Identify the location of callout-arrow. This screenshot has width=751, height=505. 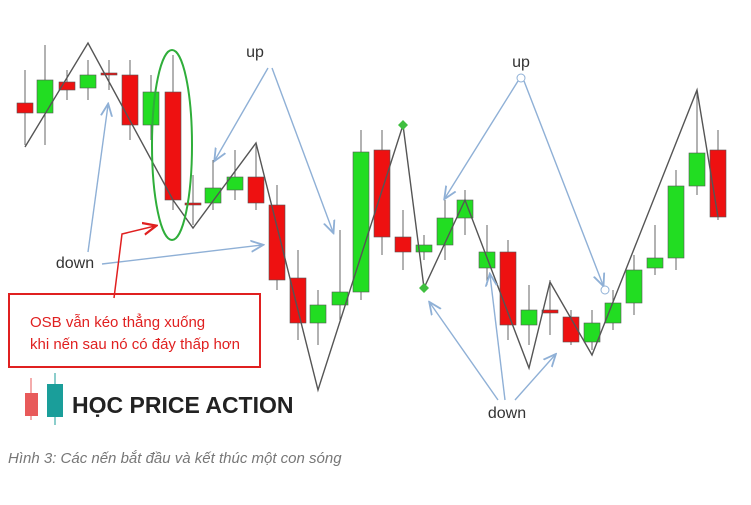
(134, 262).